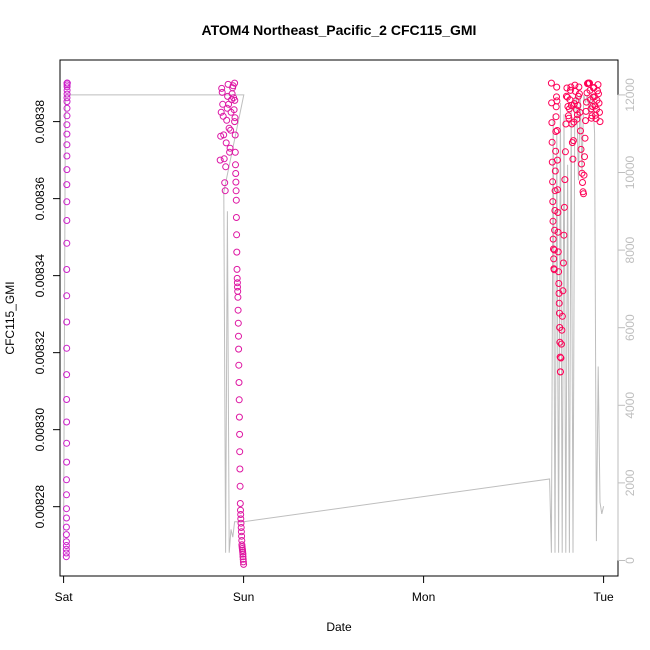  I want to click on x-axis-label: Date, so click(339, 627).